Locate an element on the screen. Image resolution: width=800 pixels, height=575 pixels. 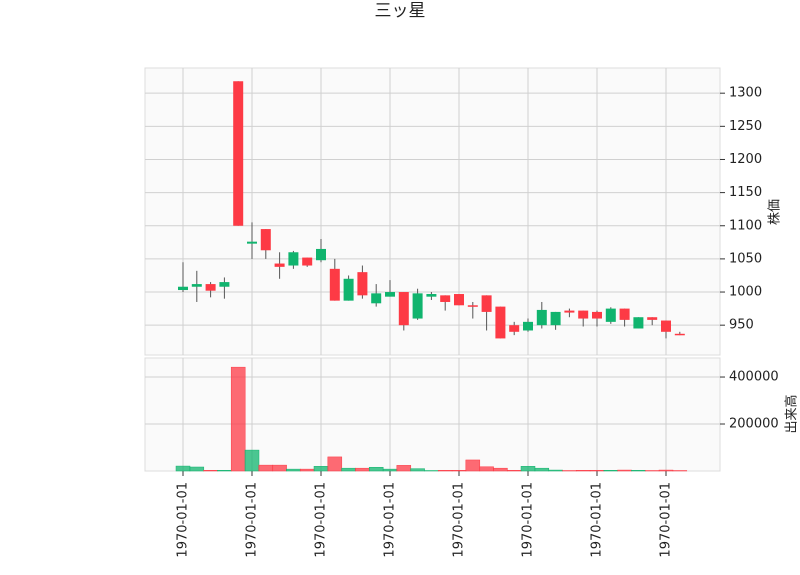
volume-axis-label: 出来高 is located at coordinates (792, 413).